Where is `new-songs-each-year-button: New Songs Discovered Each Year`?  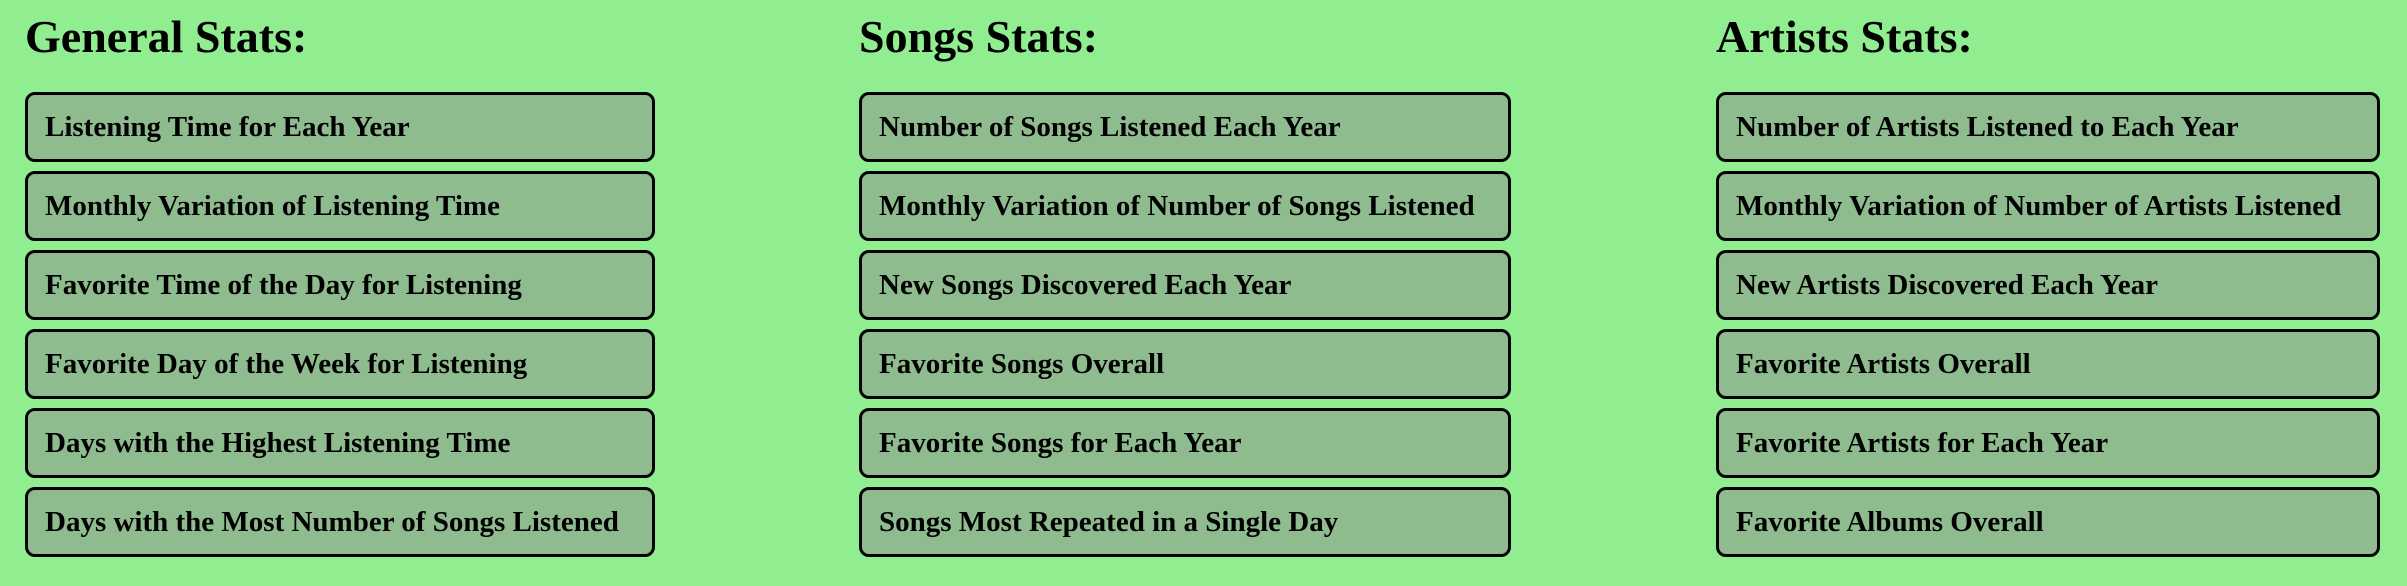
new-songs-each-year-button: New Songs Discovered Each Year is located at coordinates (1185, 285).